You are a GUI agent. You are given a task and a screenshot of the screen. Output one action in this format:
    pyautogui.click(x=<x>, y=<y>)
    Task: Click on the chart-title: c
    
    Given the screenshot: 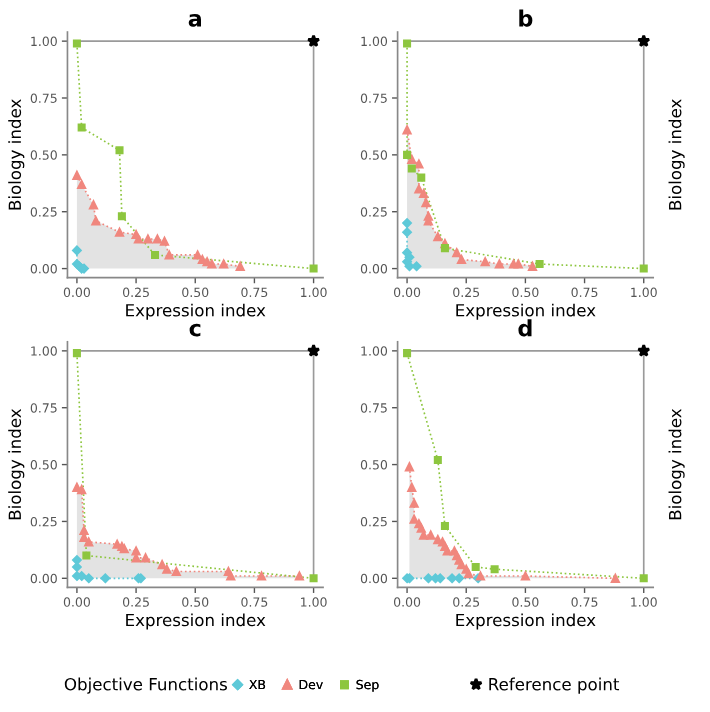 What is the action you would take?
    pyautogui.click(x=195, y=330)
    